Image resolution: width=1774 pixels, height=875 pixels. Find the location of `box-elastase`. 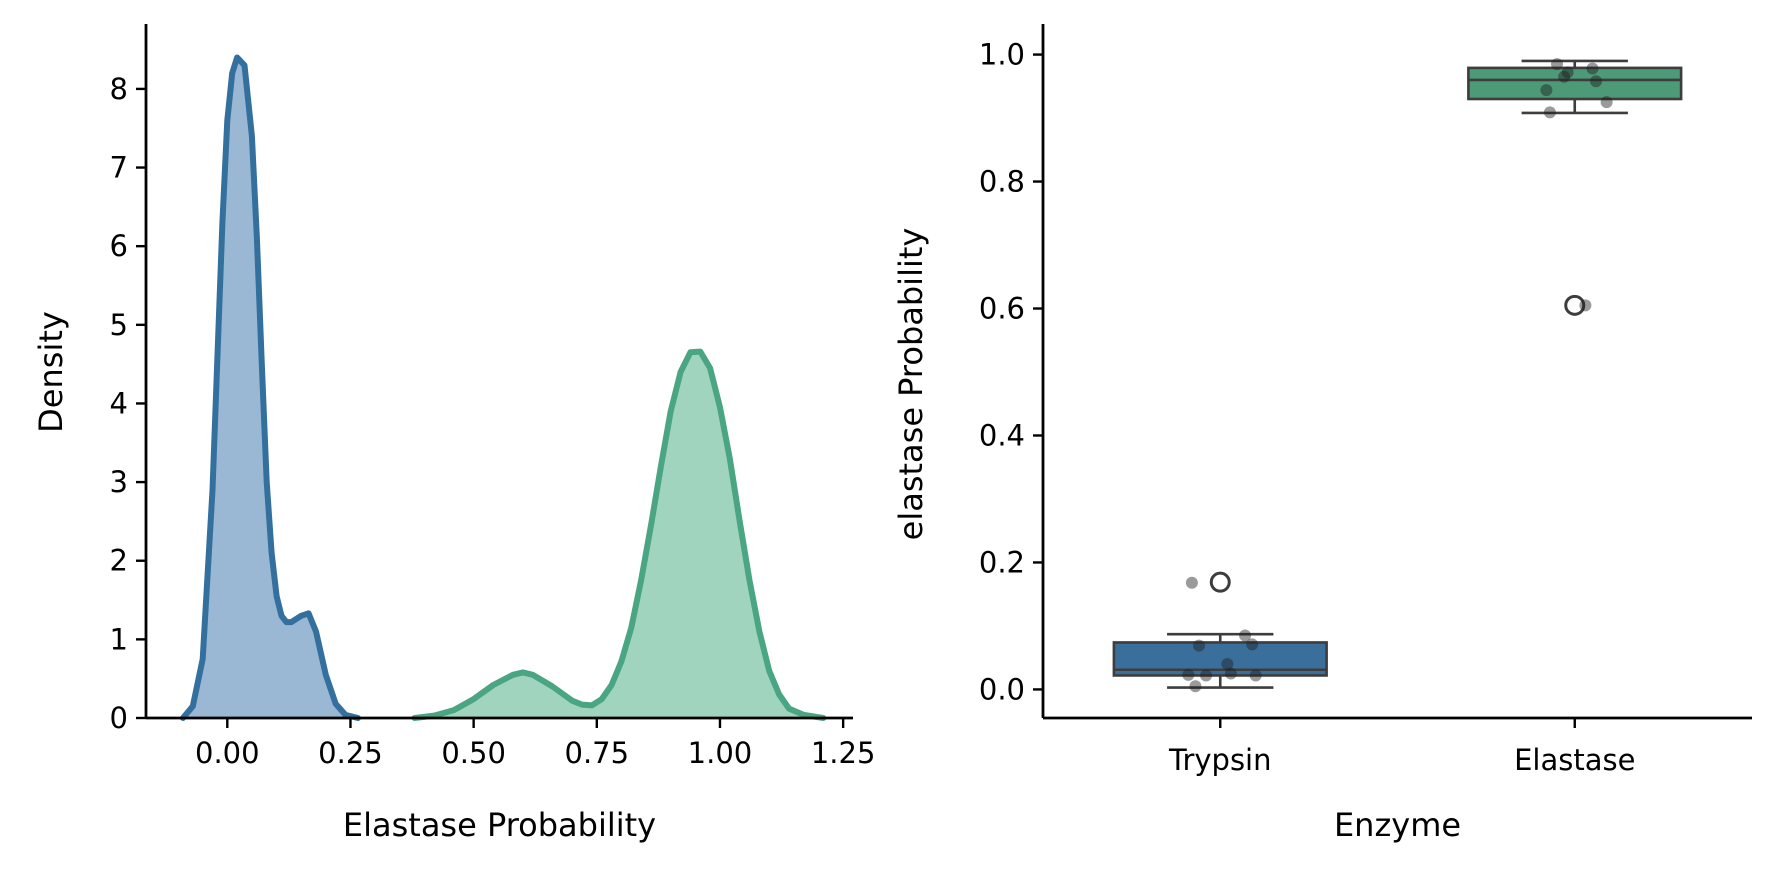

box-elastase is located at coordinates (1574, 83).